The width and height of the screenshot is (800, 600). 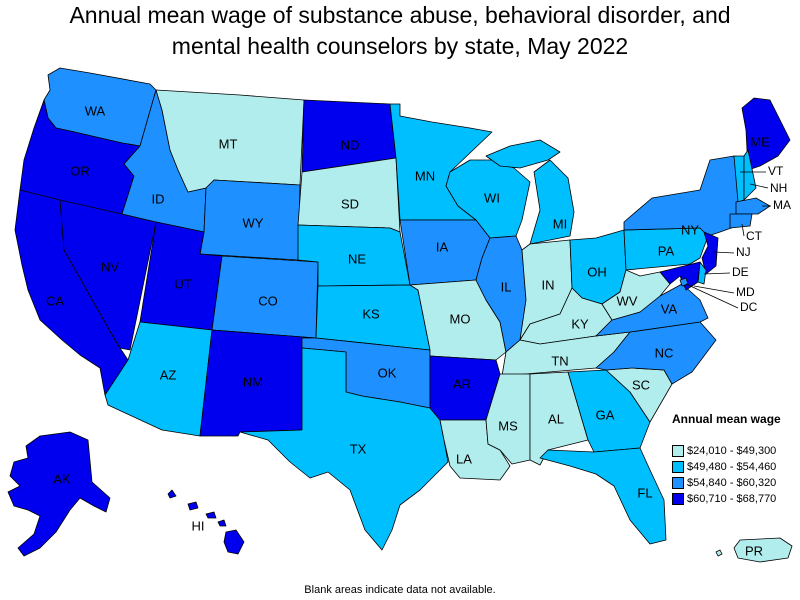 I want to click on legend-label: $54,840 - $60,320, so click(x=732, y=483).